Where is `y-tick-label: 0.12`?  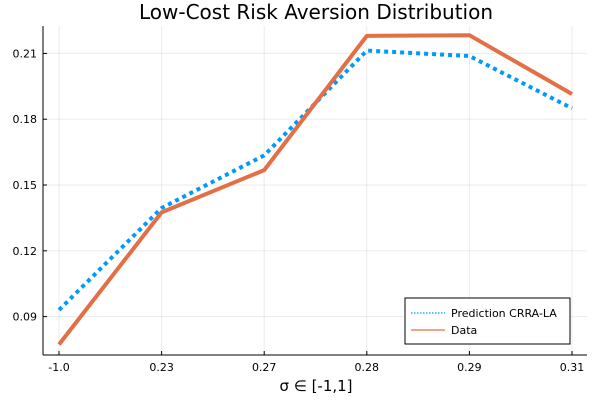
y-tick-label: 0.12 is located at coordinates (25, 251).